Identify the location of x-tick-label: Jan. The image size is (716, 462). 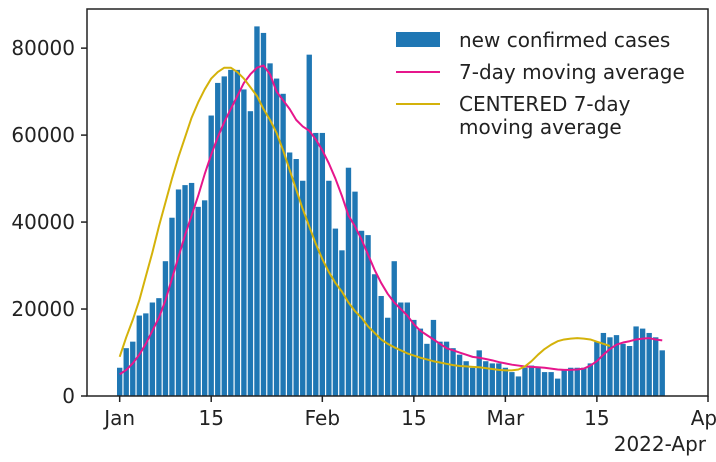
(118, 418).